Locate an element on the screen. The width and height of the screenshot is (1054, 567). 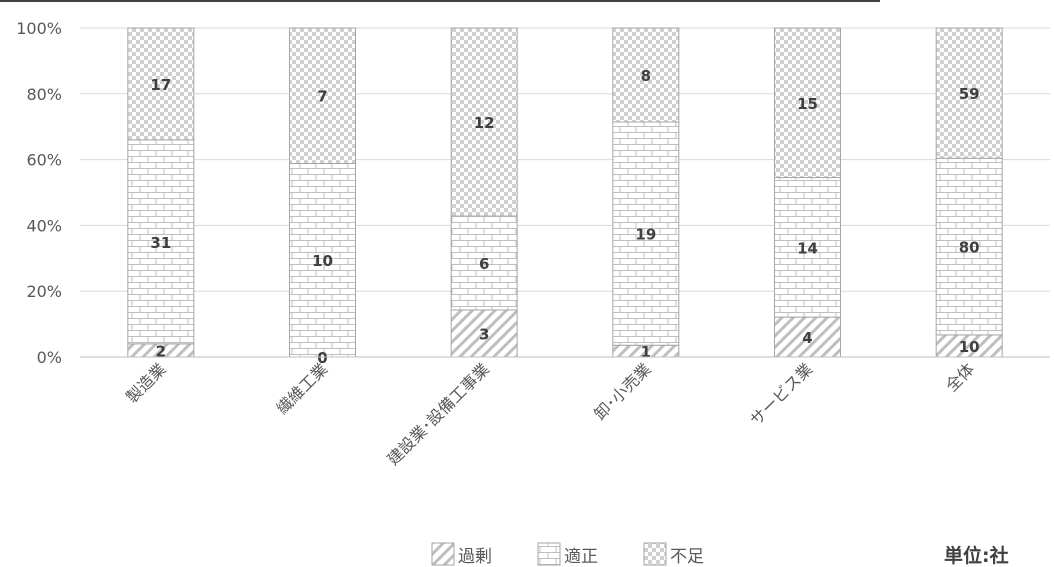
legend-label-adequate: 適正 is located at coordinates (581, 557).